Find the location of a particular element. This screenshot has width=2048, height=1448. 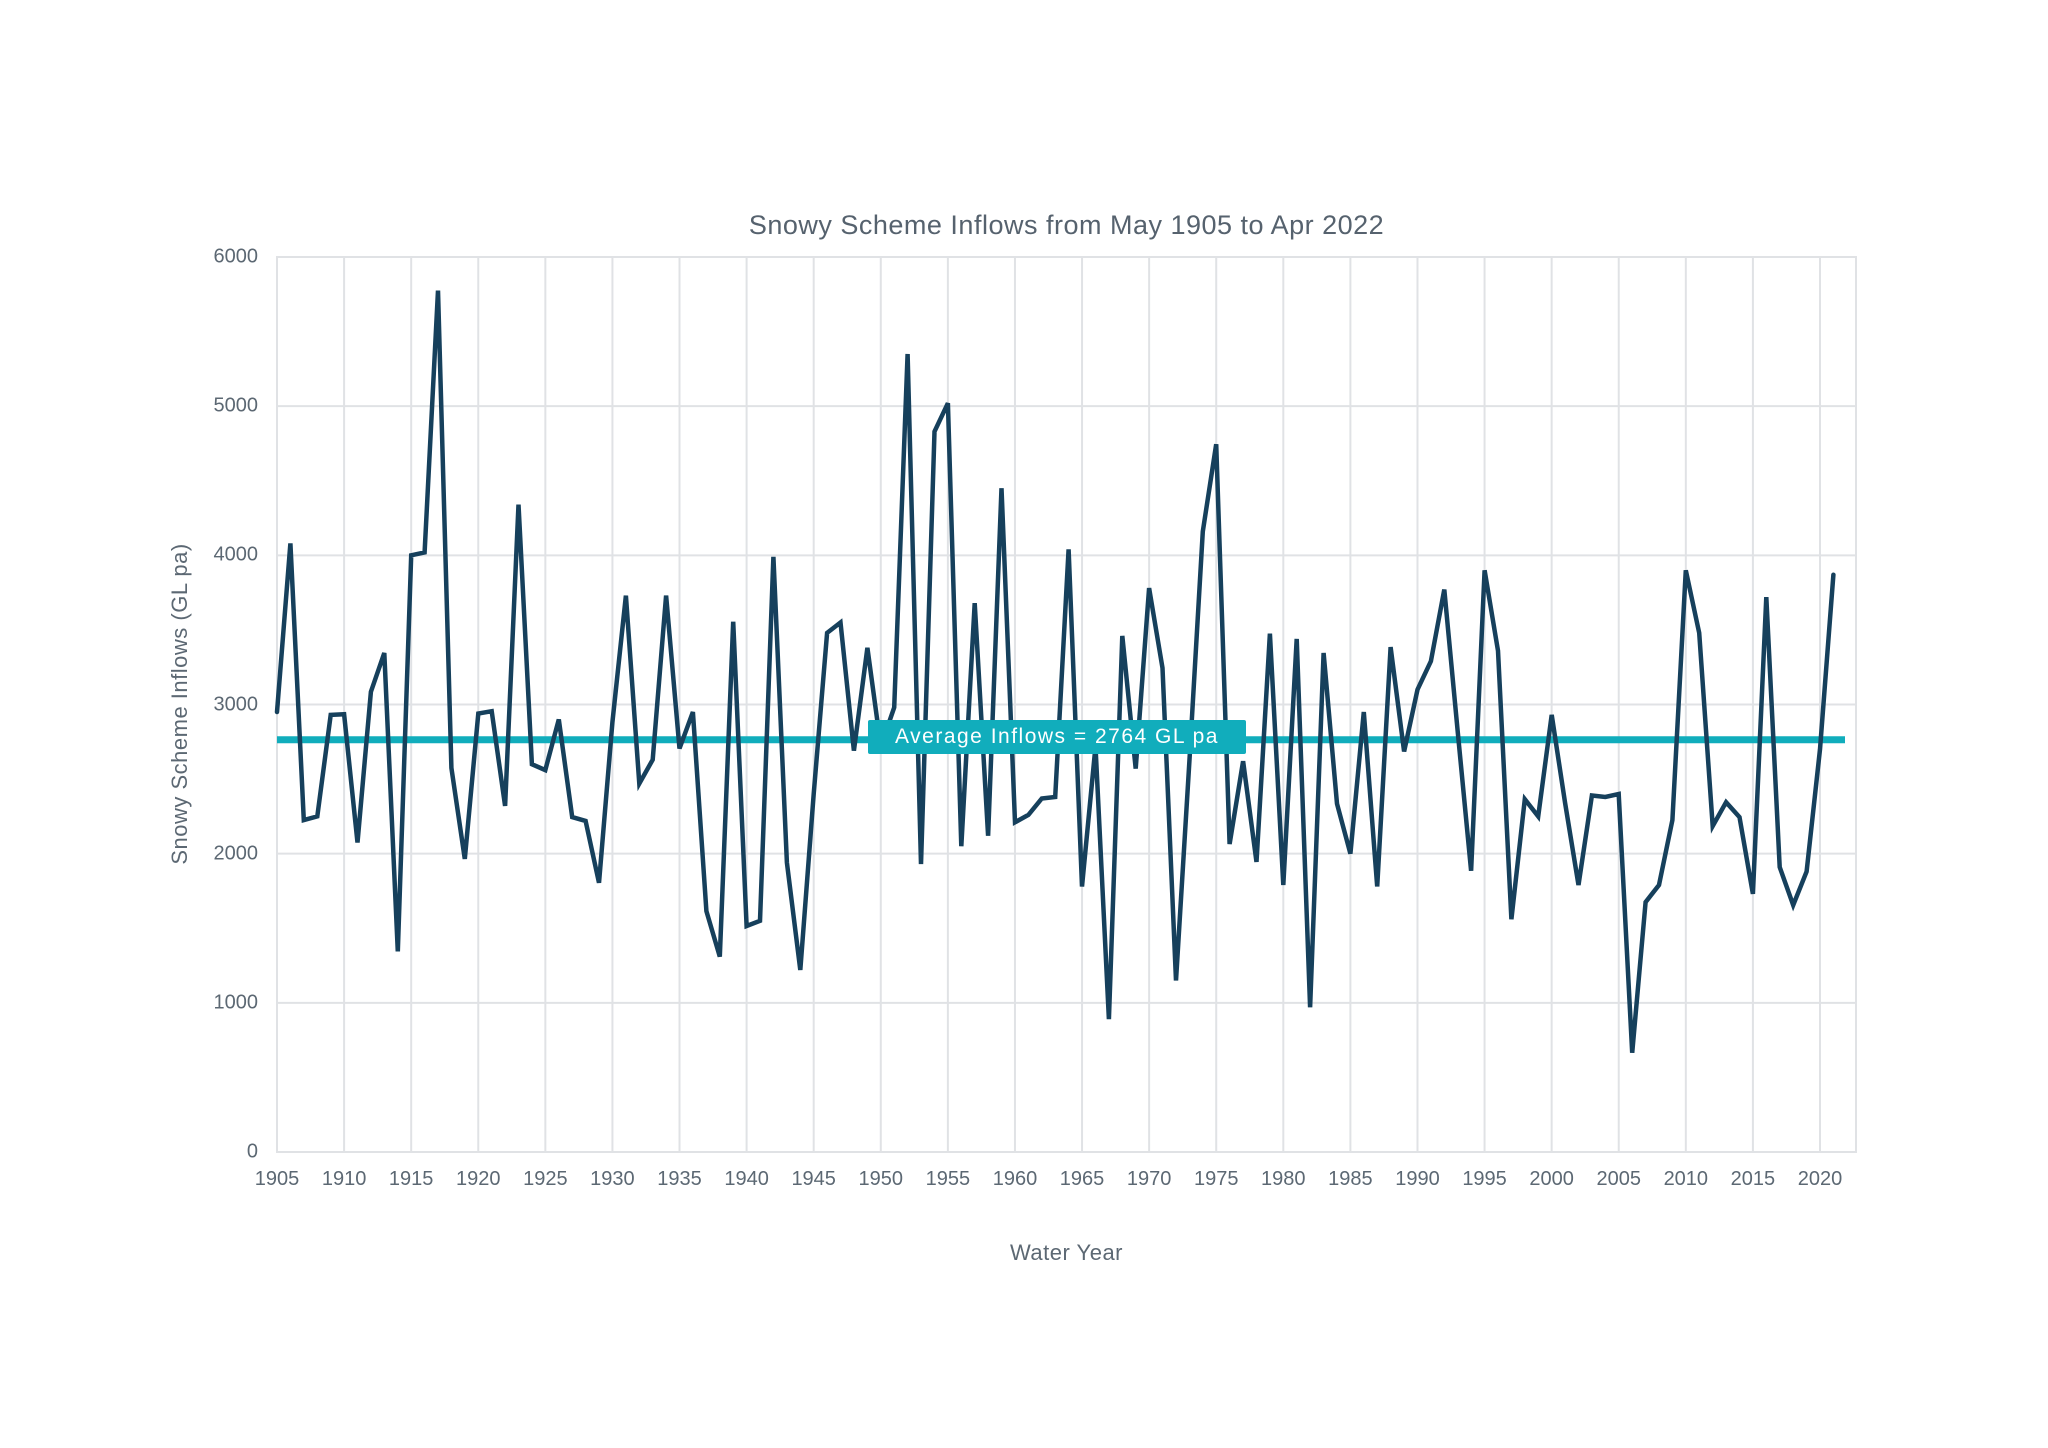

average-inflows-annotation: Average Inflows = 2764 GL pa is located at coordinates (1057, 737).